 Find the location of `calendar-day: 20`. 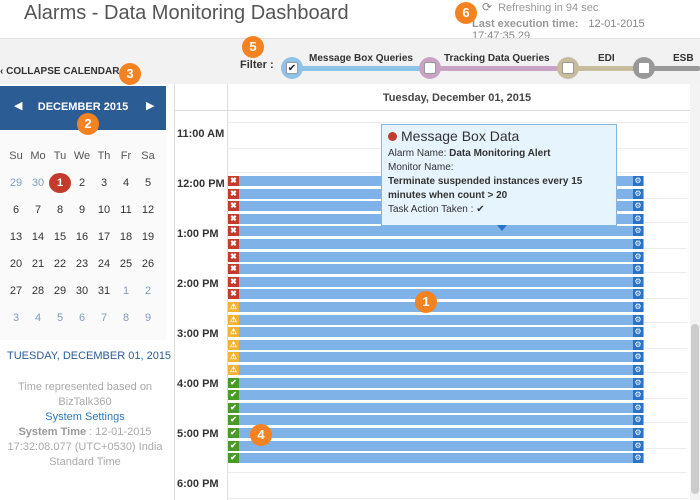

calendar-day: 20 is located at coordinates (16, 264).